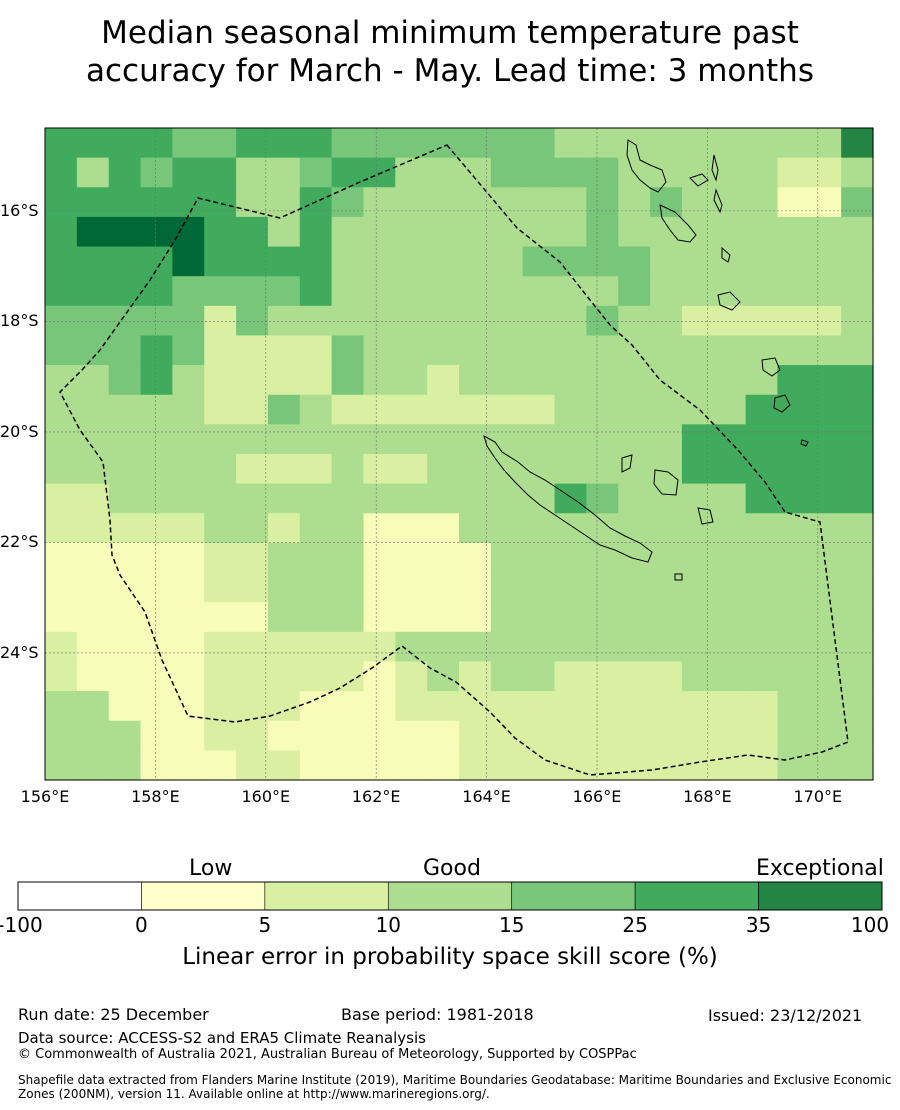 The height and width of the screenshot is (1110, 900). I want to click on run-date: Run date: 25 December, so click(113, 1014).